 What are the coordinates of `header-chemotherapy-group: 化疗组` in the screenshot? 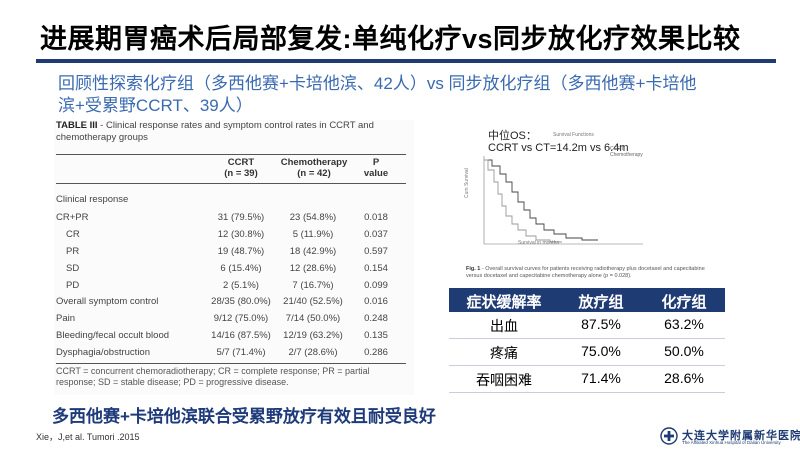 It's located at (684, 302).